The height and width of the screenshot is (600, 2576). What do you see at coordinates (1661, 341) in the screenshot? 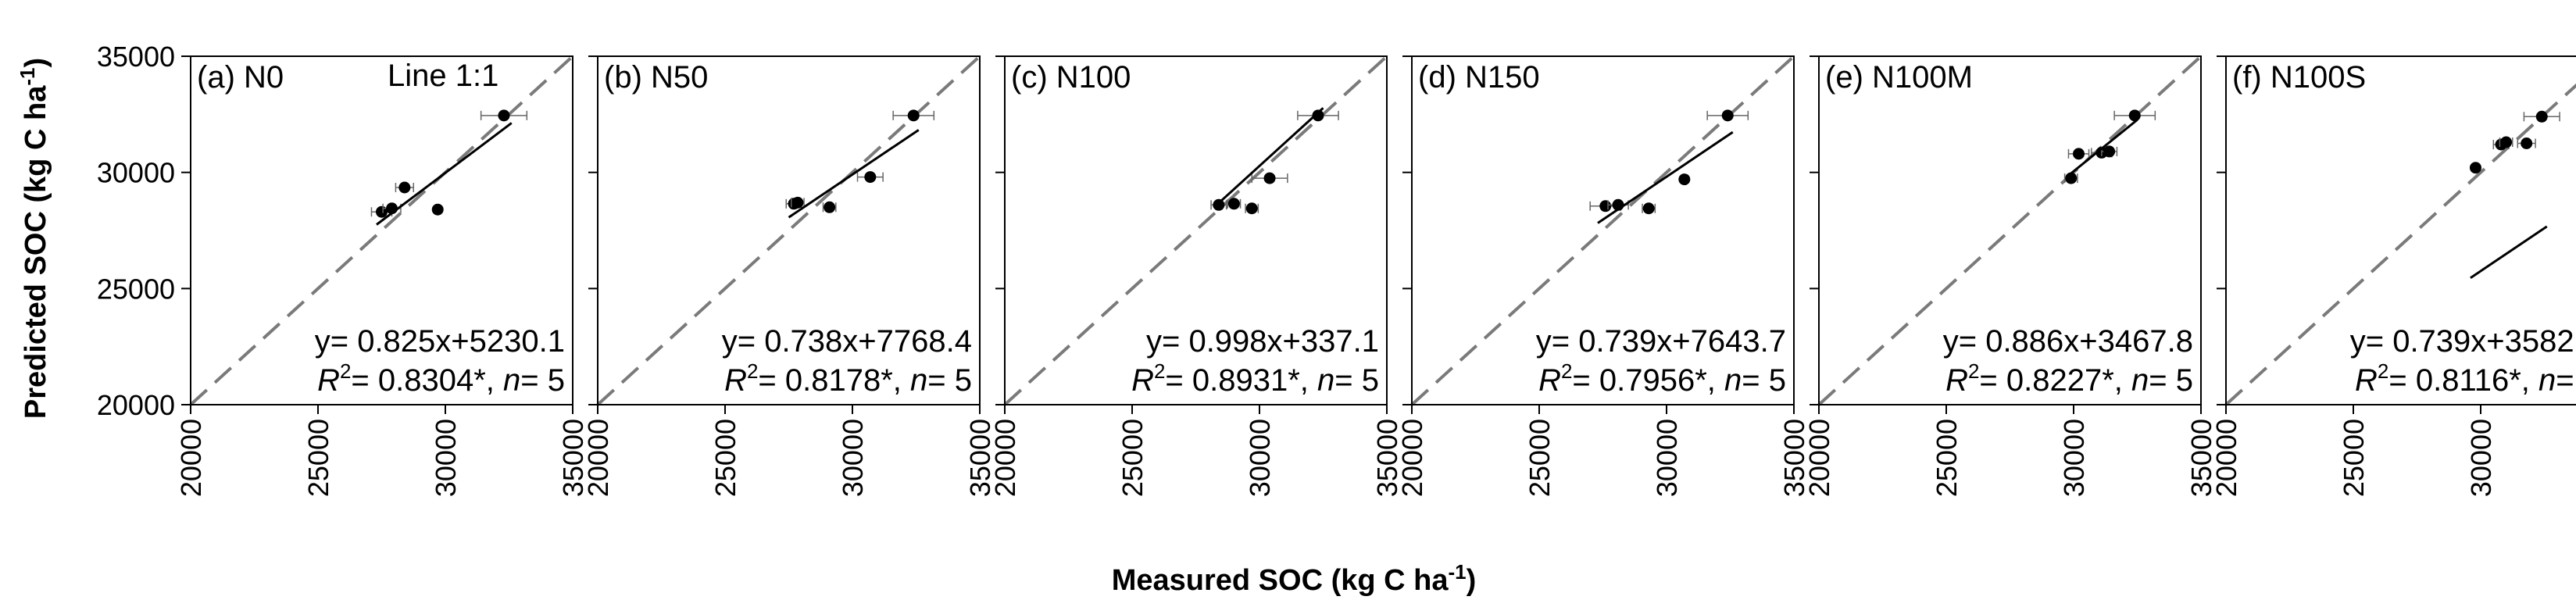
I see `regression-equation: y= 0.739x+7643.7` at bounding box center [1661, 341].